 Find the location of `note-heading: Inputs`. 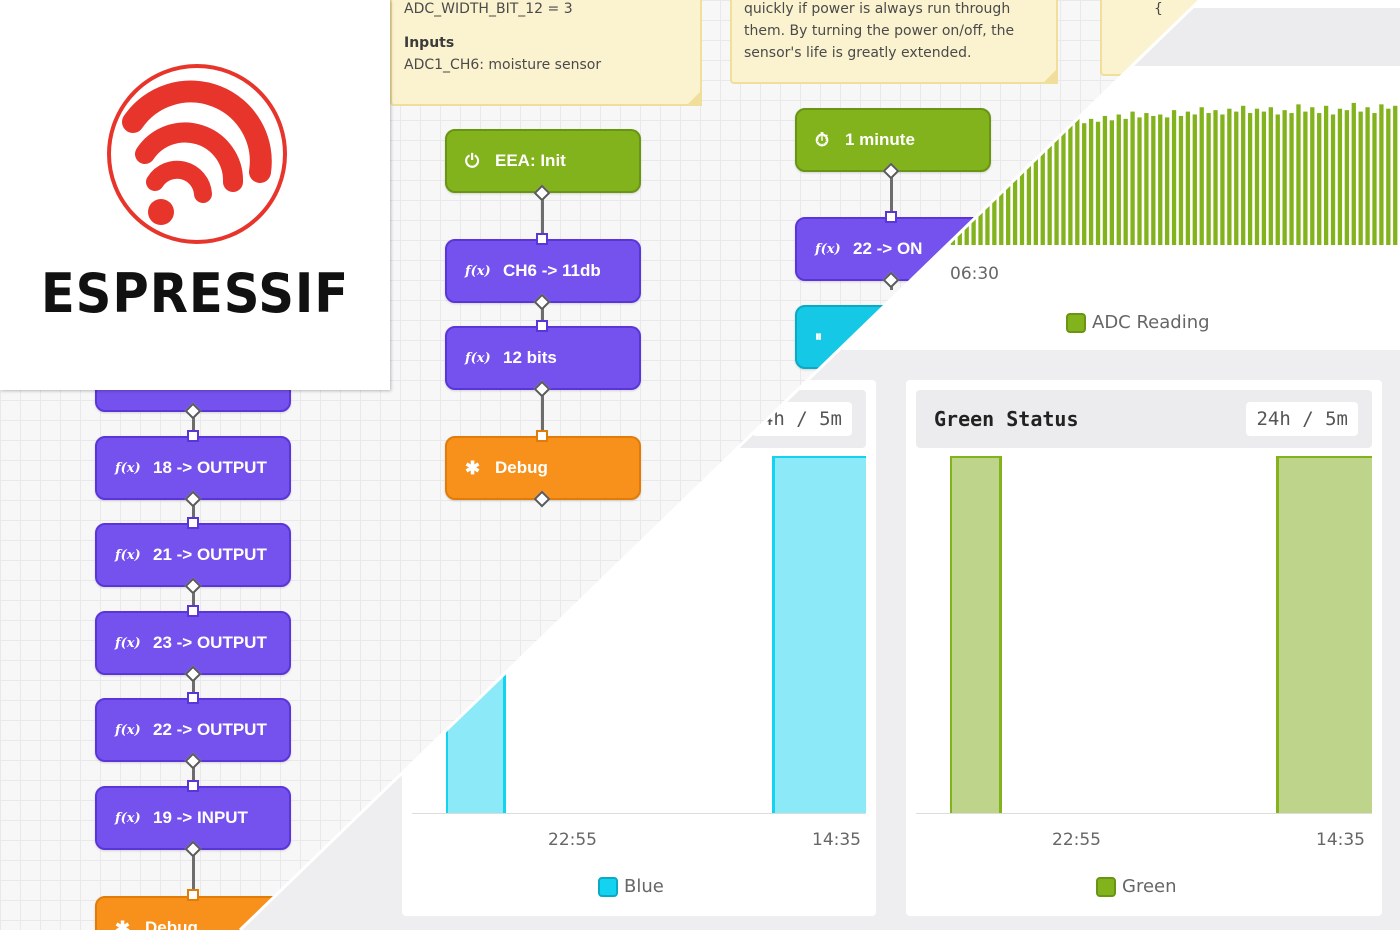

note-heading: Inputs is located at coordinates (429, 43).